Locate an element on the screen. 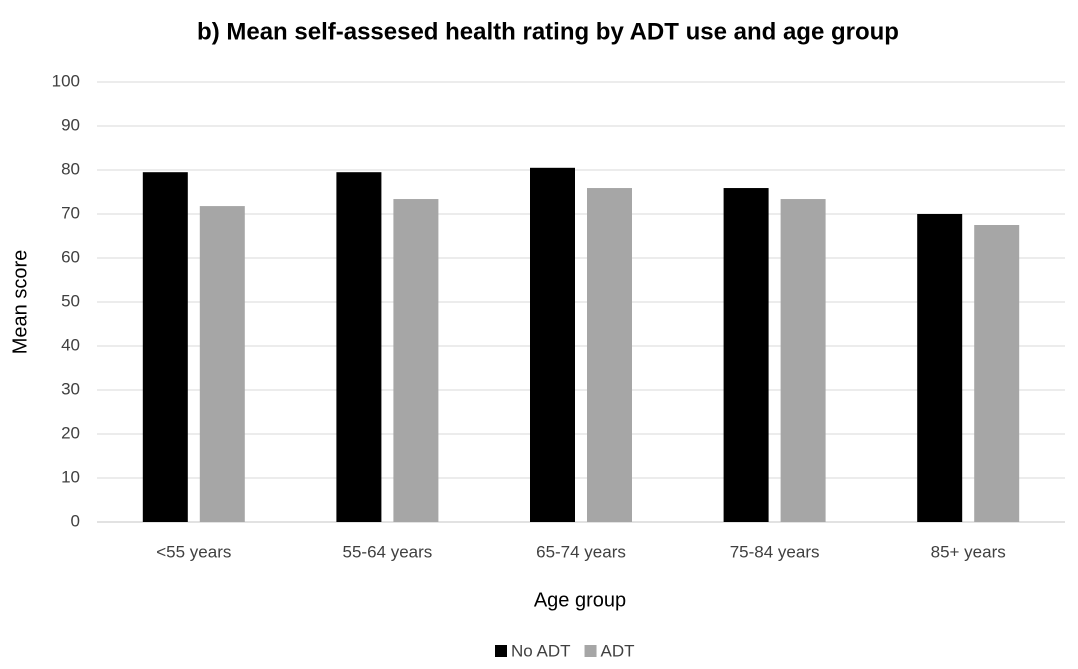  y-tick-label: 40 is located at coordinates (70, 344).